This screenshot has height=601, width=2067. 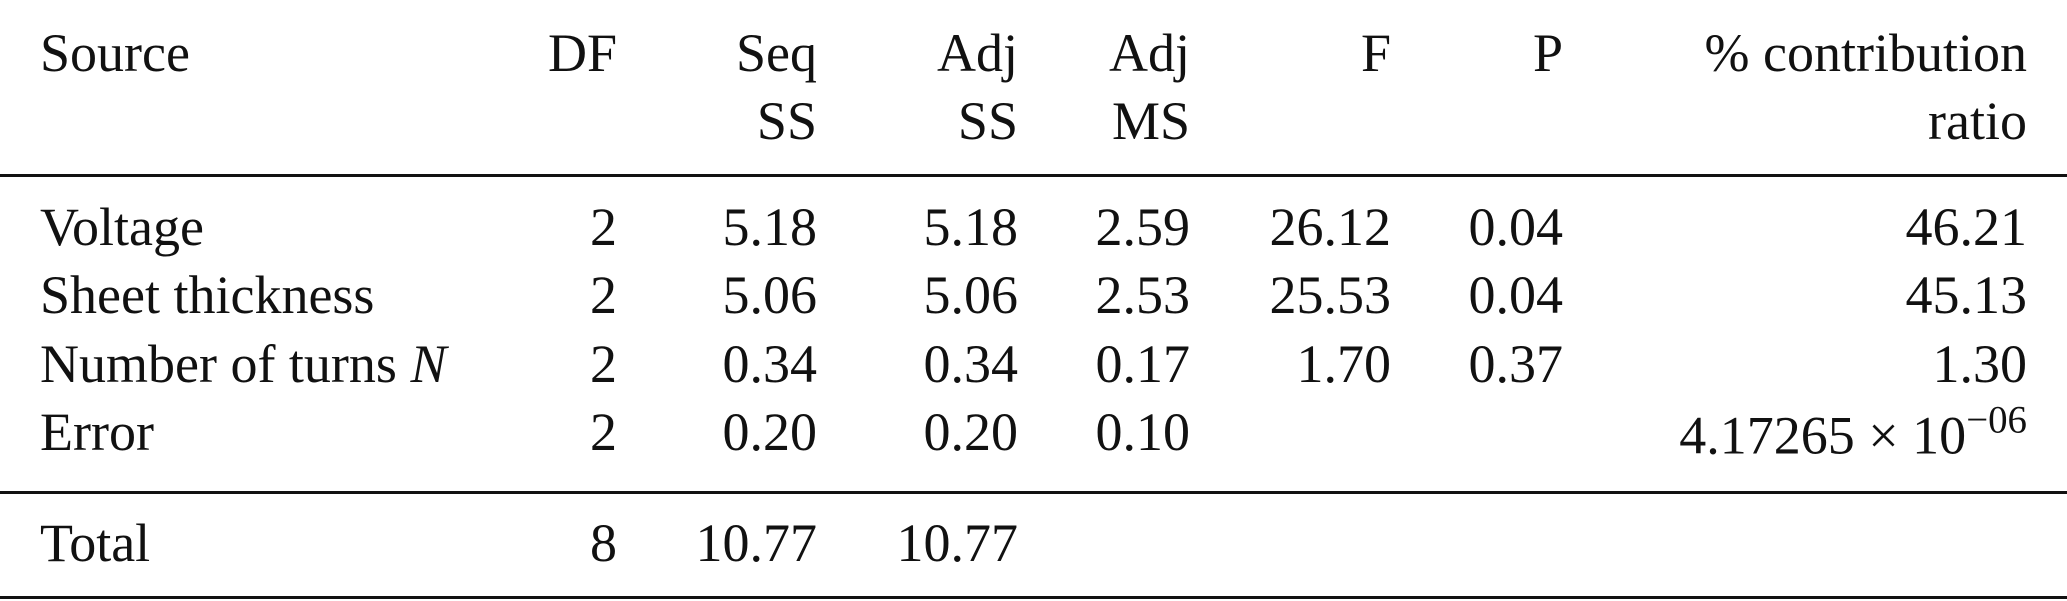 I want to click on table-cell: 45.13, so click(x=1966, y=295).